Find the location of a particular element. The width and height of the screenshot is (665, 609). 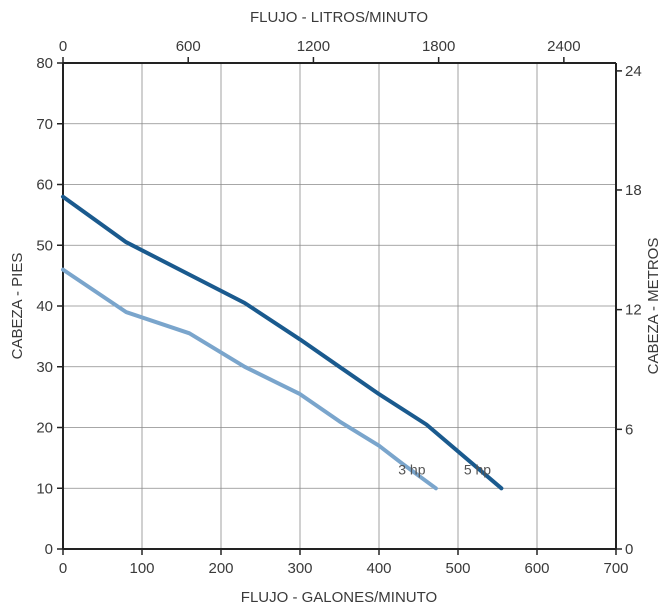

y-tick-label: 80 is located at coordinates (44, 63).